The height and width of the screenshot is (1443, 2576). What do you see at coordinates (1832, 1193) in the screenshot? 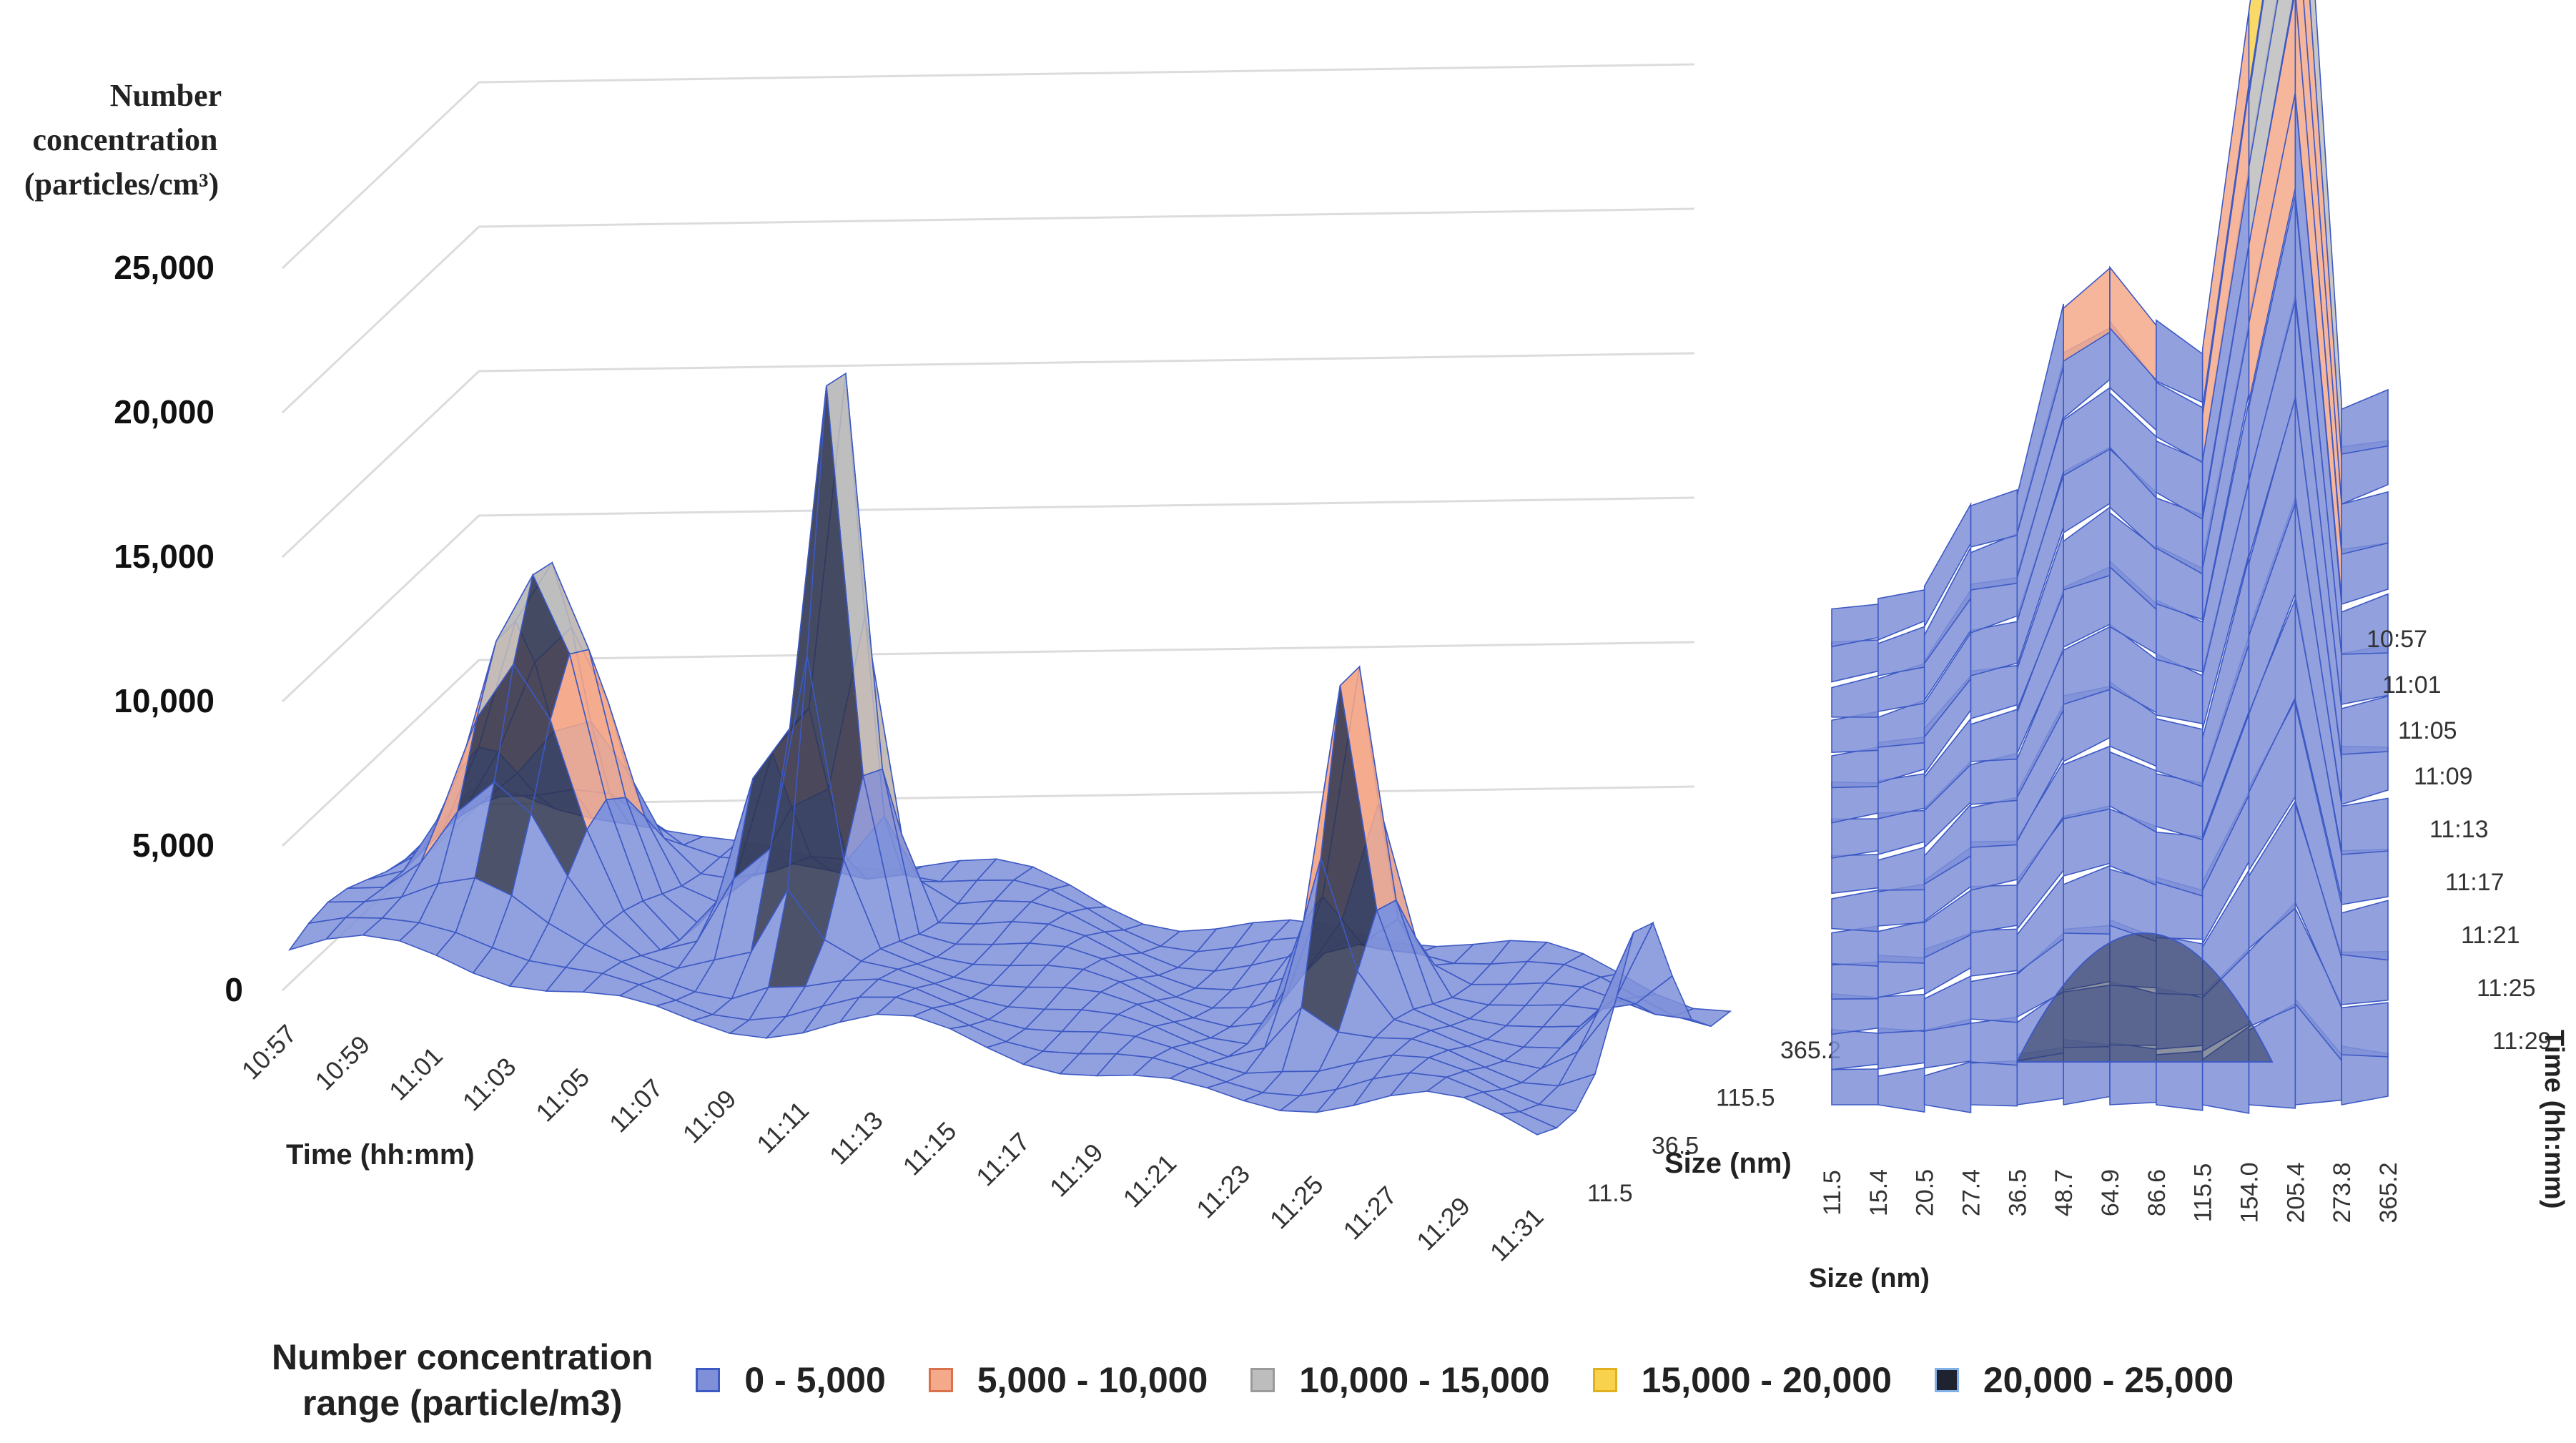
I see `side-x-tick-label: 11.5` at bounding box center [1832, 1193].